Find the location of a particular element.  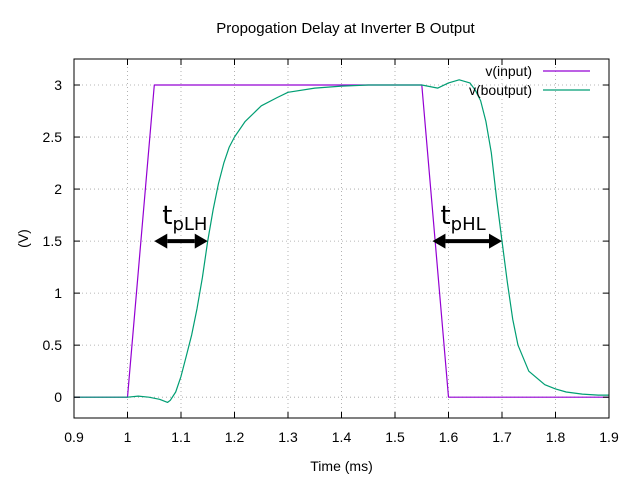

legend-label-1: v(input) is located at coordinates (508, 71).